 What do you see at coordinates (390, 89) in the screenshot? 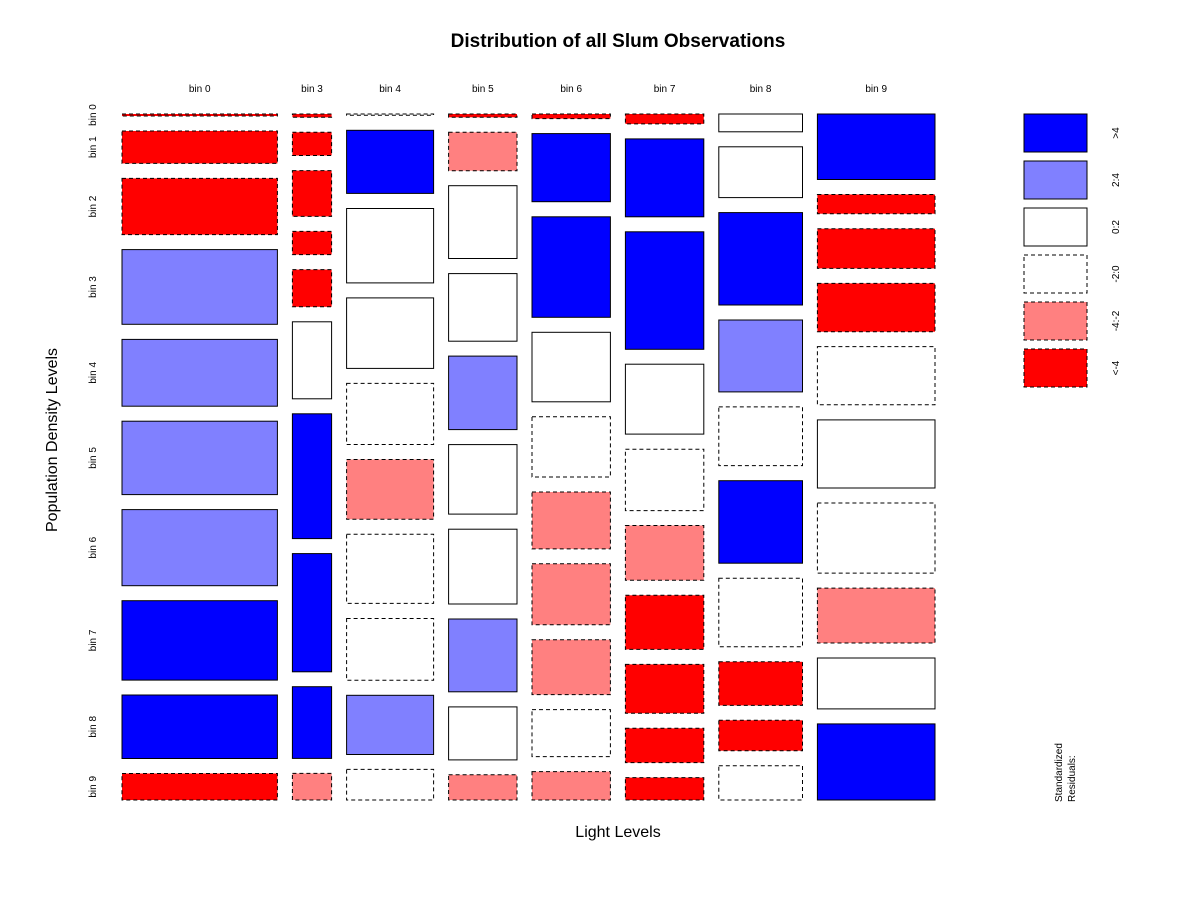
I see `column-label-bin-4: bin 4` at bounding box center [390, 89].